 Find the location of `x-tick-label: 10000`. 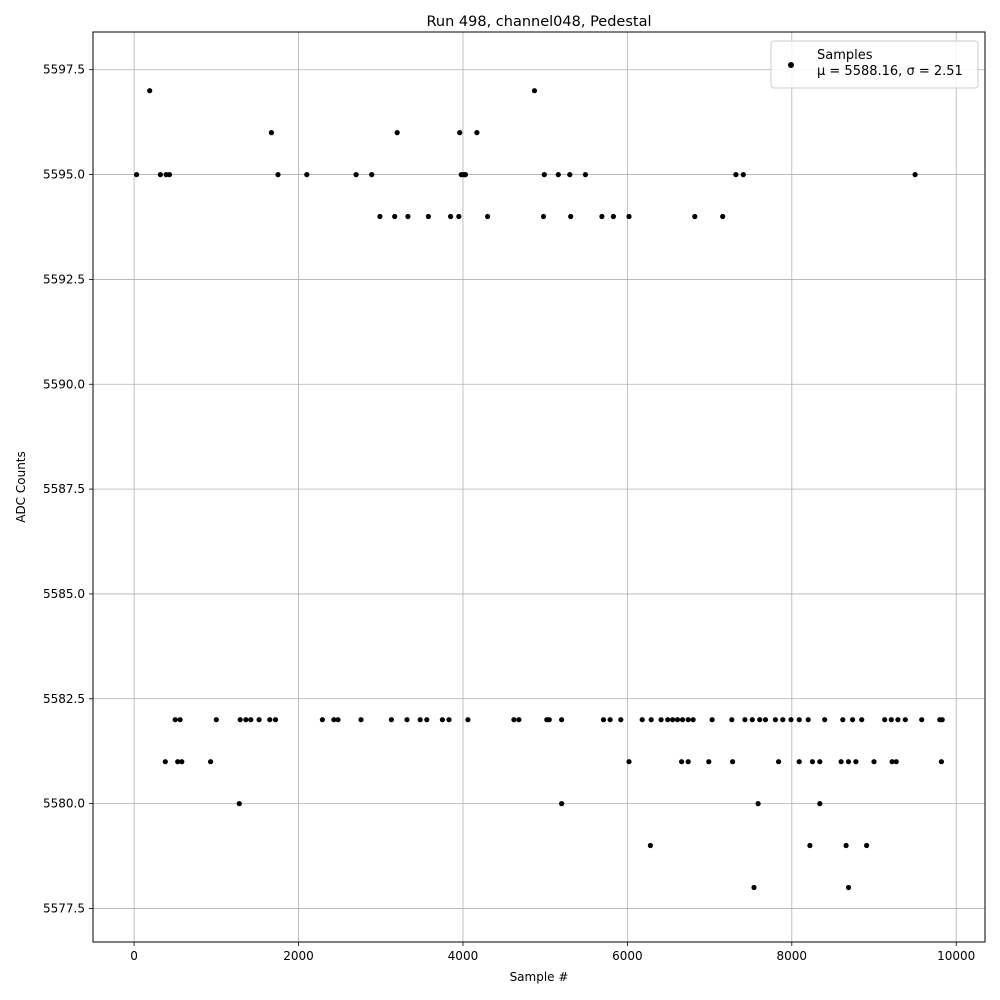

x-tick-label: 10000 is located at coordinates (956, 956).